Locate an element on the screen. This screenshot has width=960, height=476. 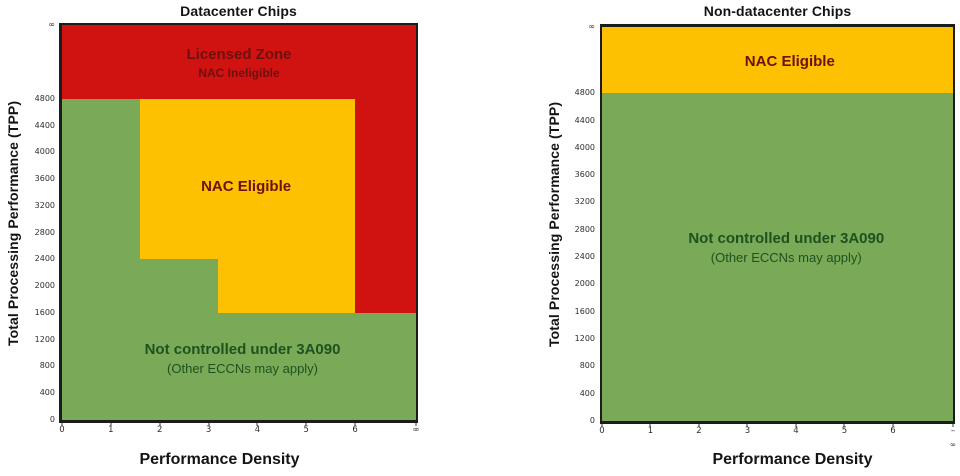
licensed-zone-label-text: NAC Ineligible is located at coordinates (239, 72).